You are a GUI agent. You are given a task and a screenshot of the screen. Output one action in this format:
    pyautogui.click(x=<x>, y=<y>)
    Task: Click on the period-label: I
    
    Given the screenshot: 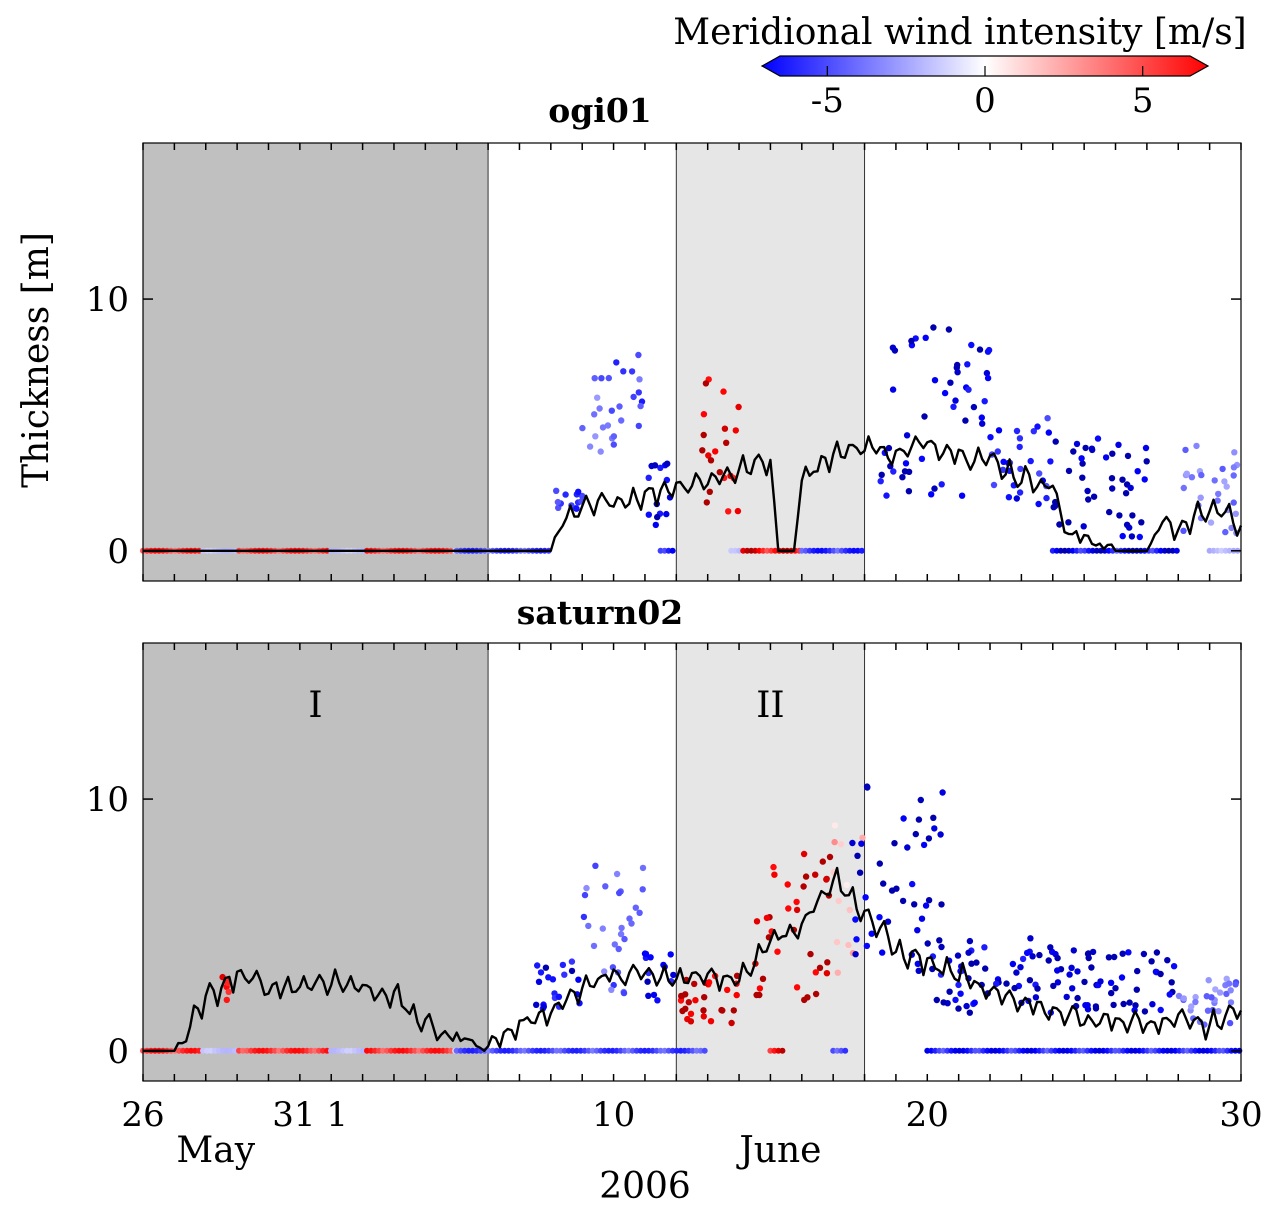 What is the action you would take?
    pyautogui.click(x=315, y=705)
    